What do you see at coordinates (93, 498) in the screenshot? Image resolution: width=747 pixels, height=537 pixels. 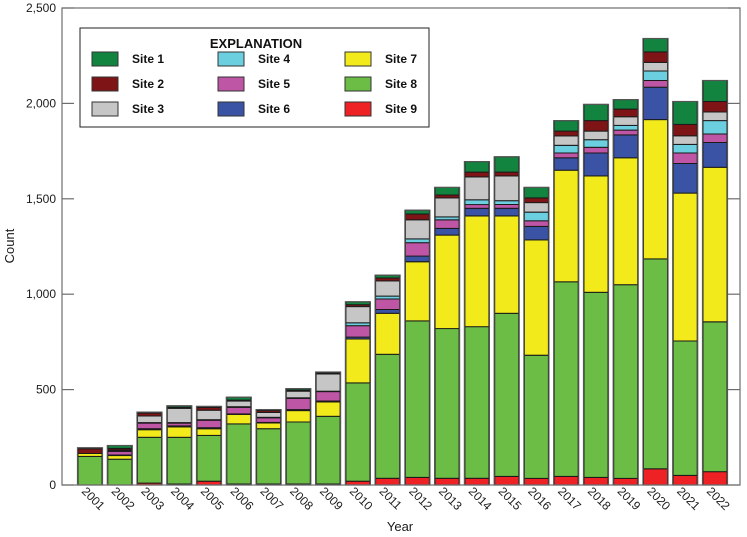 I see `x-tick-label: 2001` at bounding box center [93, 498].